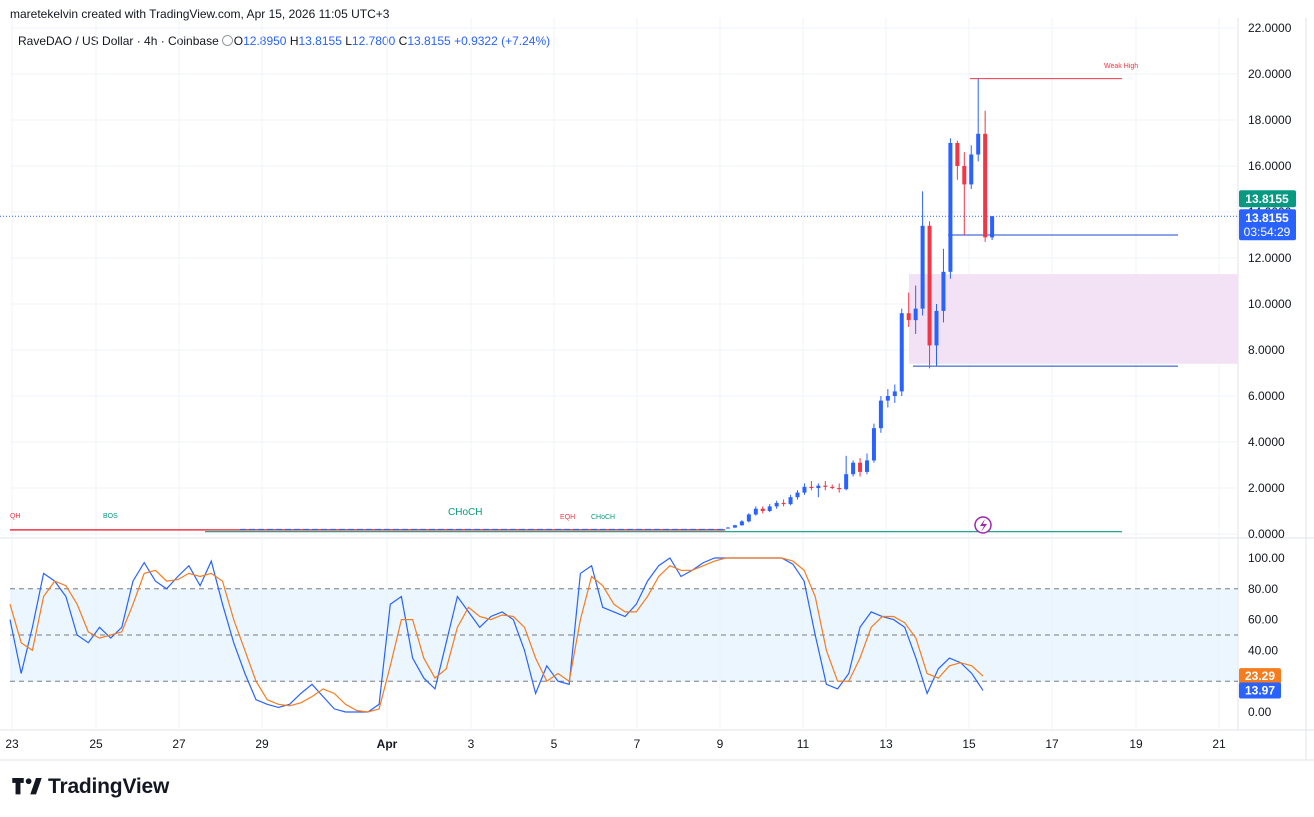 The height and width of the screenshot is (817, 1314). Describe the element at coordinates (265, 41) in the screenshot. I see `open-value: 12.8950` at that location.